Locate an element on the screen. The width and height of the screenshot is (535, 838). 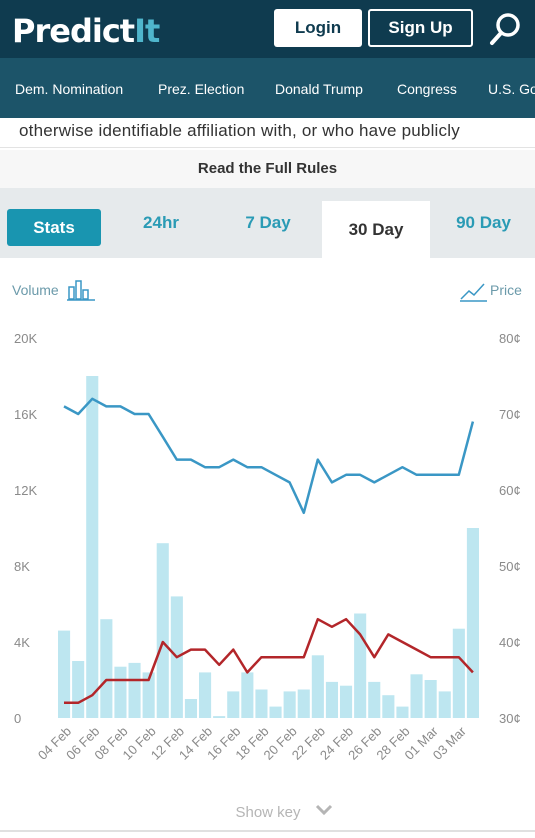
signup-button: Sign Up is located at coordinates (420, 28).